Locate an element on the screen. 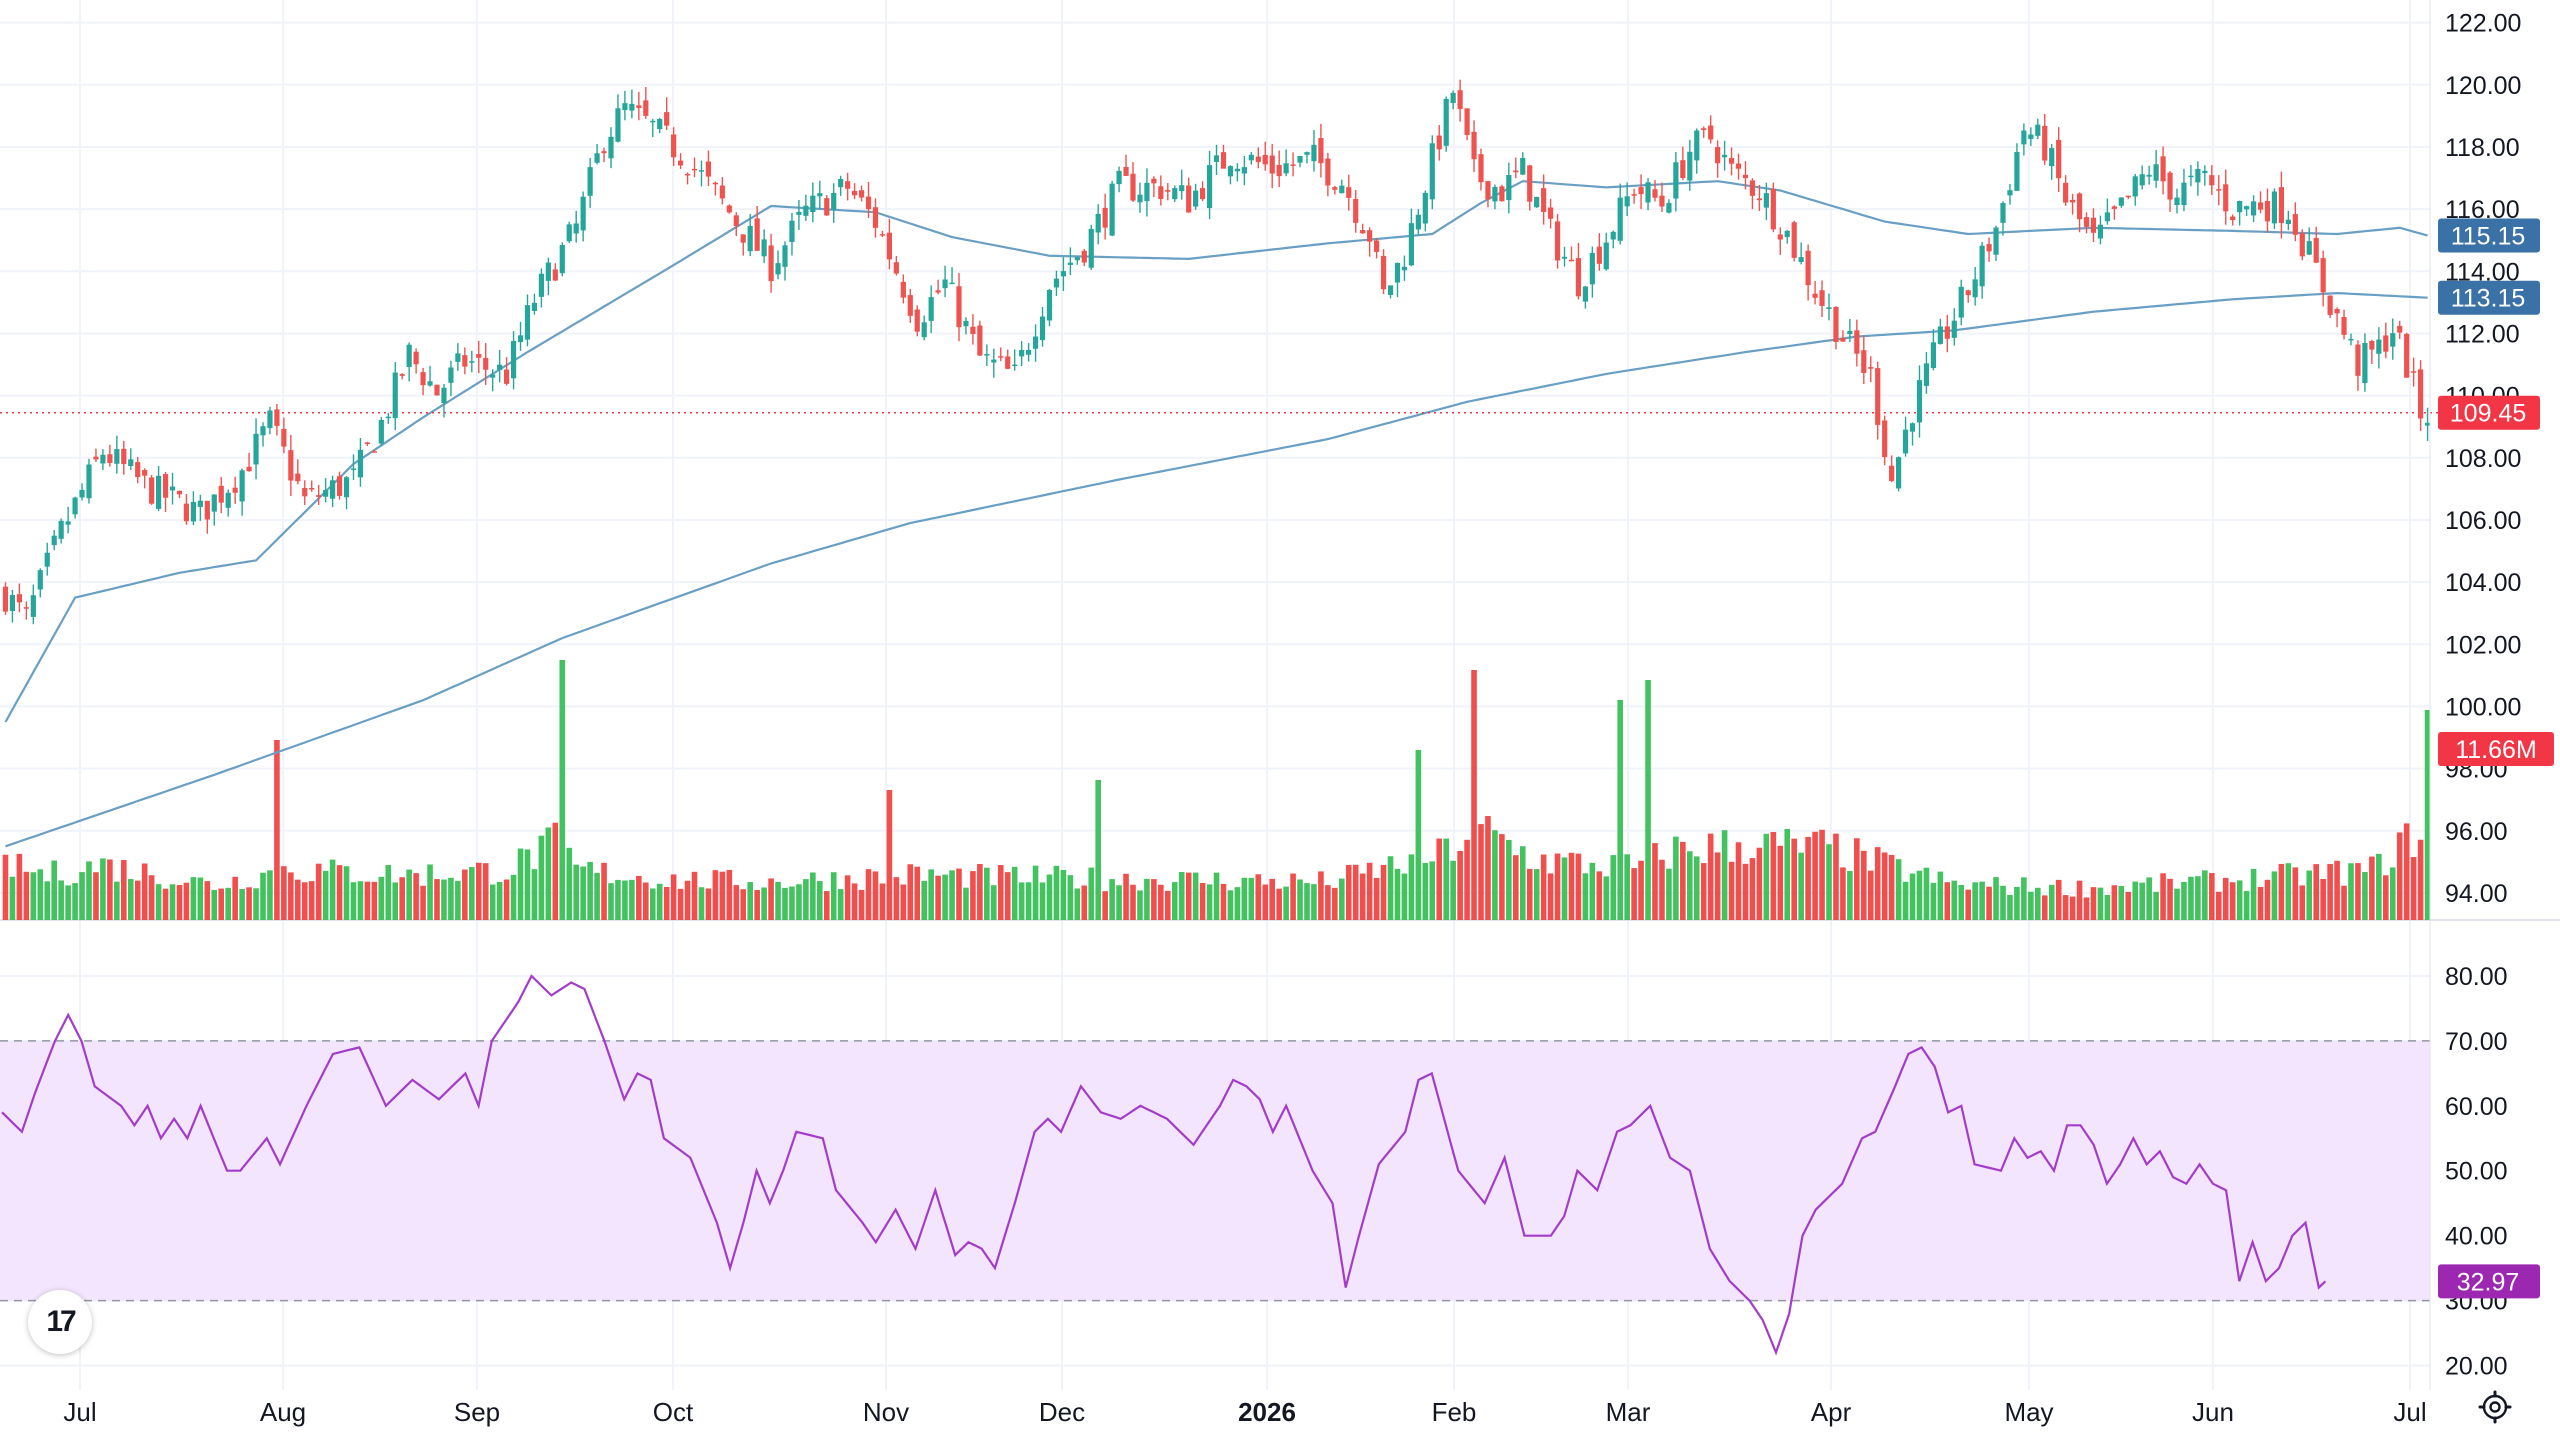  price-tick-label: 112.00 is located at coordinates (2482, 334).